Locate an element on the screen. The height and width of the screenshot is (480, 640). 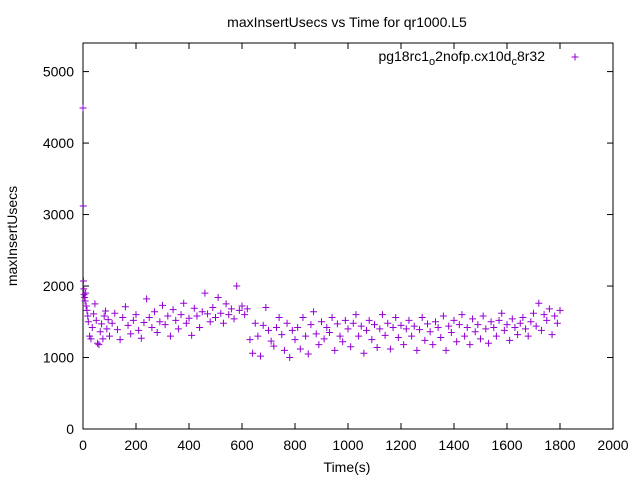
x-tick-label: 1400 is located at coordinates (453, 445).